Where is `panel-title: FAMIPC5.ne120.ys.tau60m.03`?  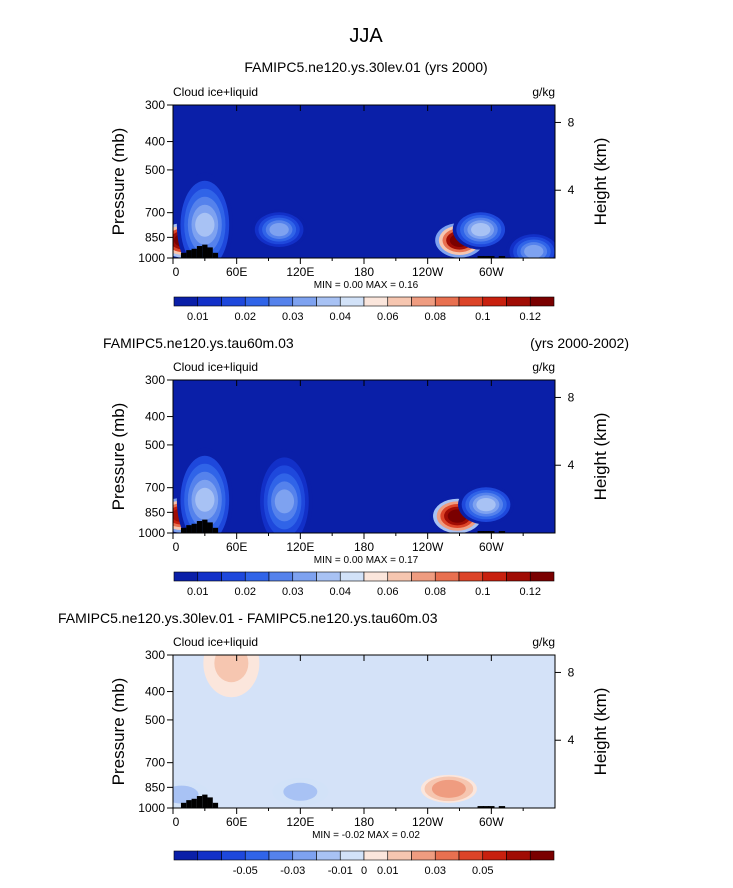
panel-title: FAMIPC5.ne120.ys.tau60m.03 is located at coordinates (198, 343).